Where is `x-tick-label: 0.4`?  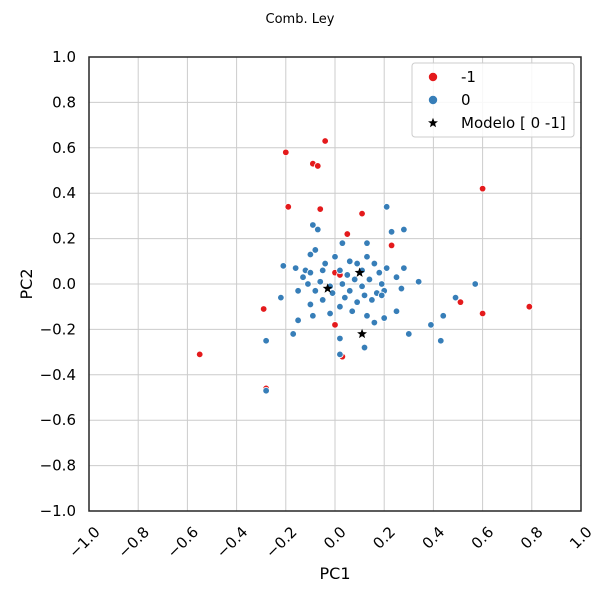 x-tick-label: 0.4 is located at coordinates (434, 538).